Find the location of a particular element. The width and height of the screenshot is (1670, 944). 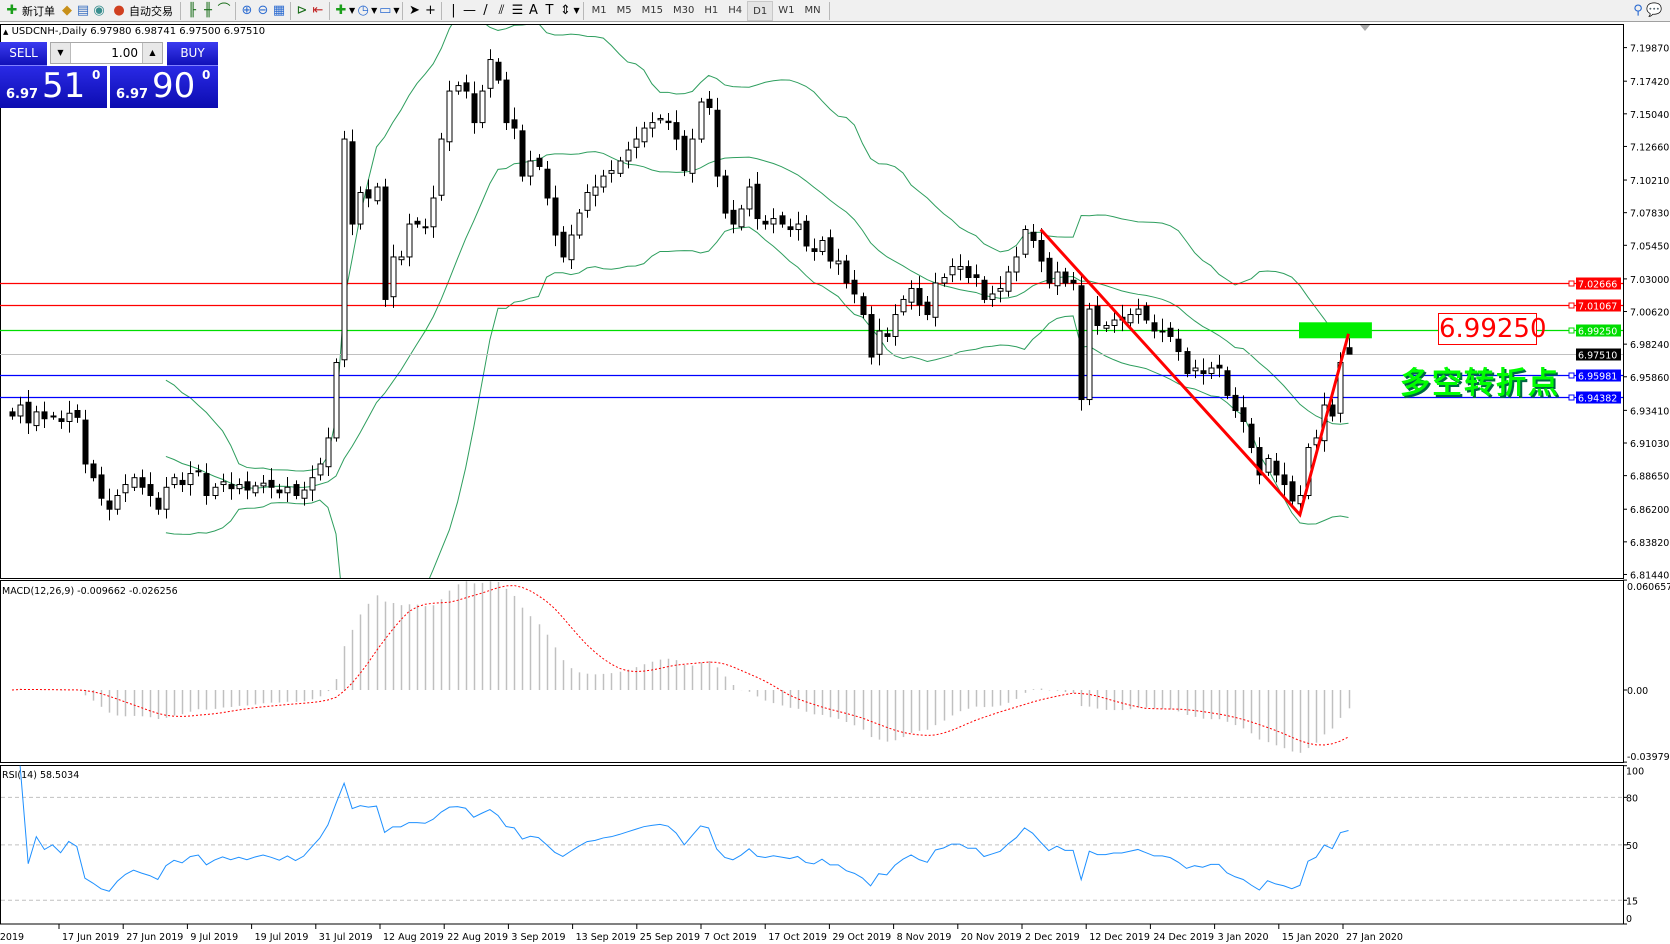

price-tick-label: 6.98240 is located at coordinates (1649, 345).